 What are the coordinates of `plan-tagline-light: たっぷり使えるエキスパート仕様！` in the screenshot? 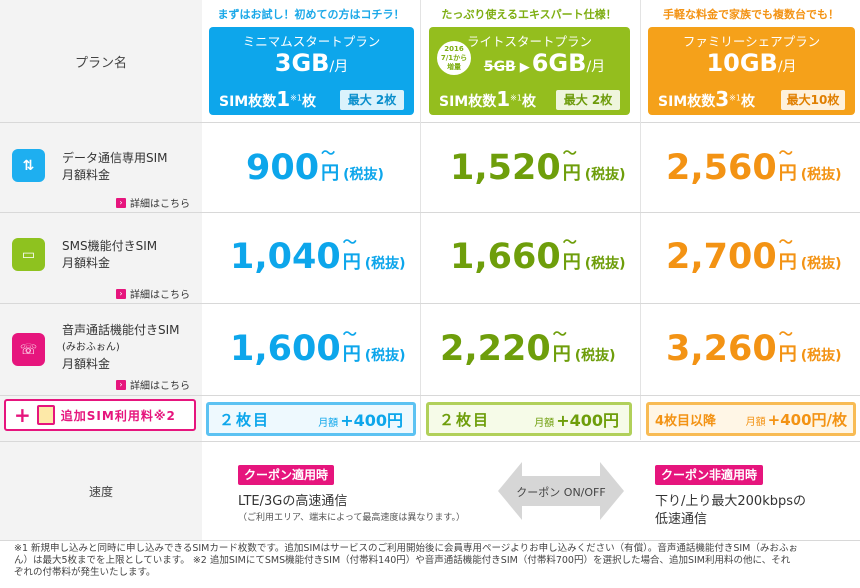 It's located at (529, 14).